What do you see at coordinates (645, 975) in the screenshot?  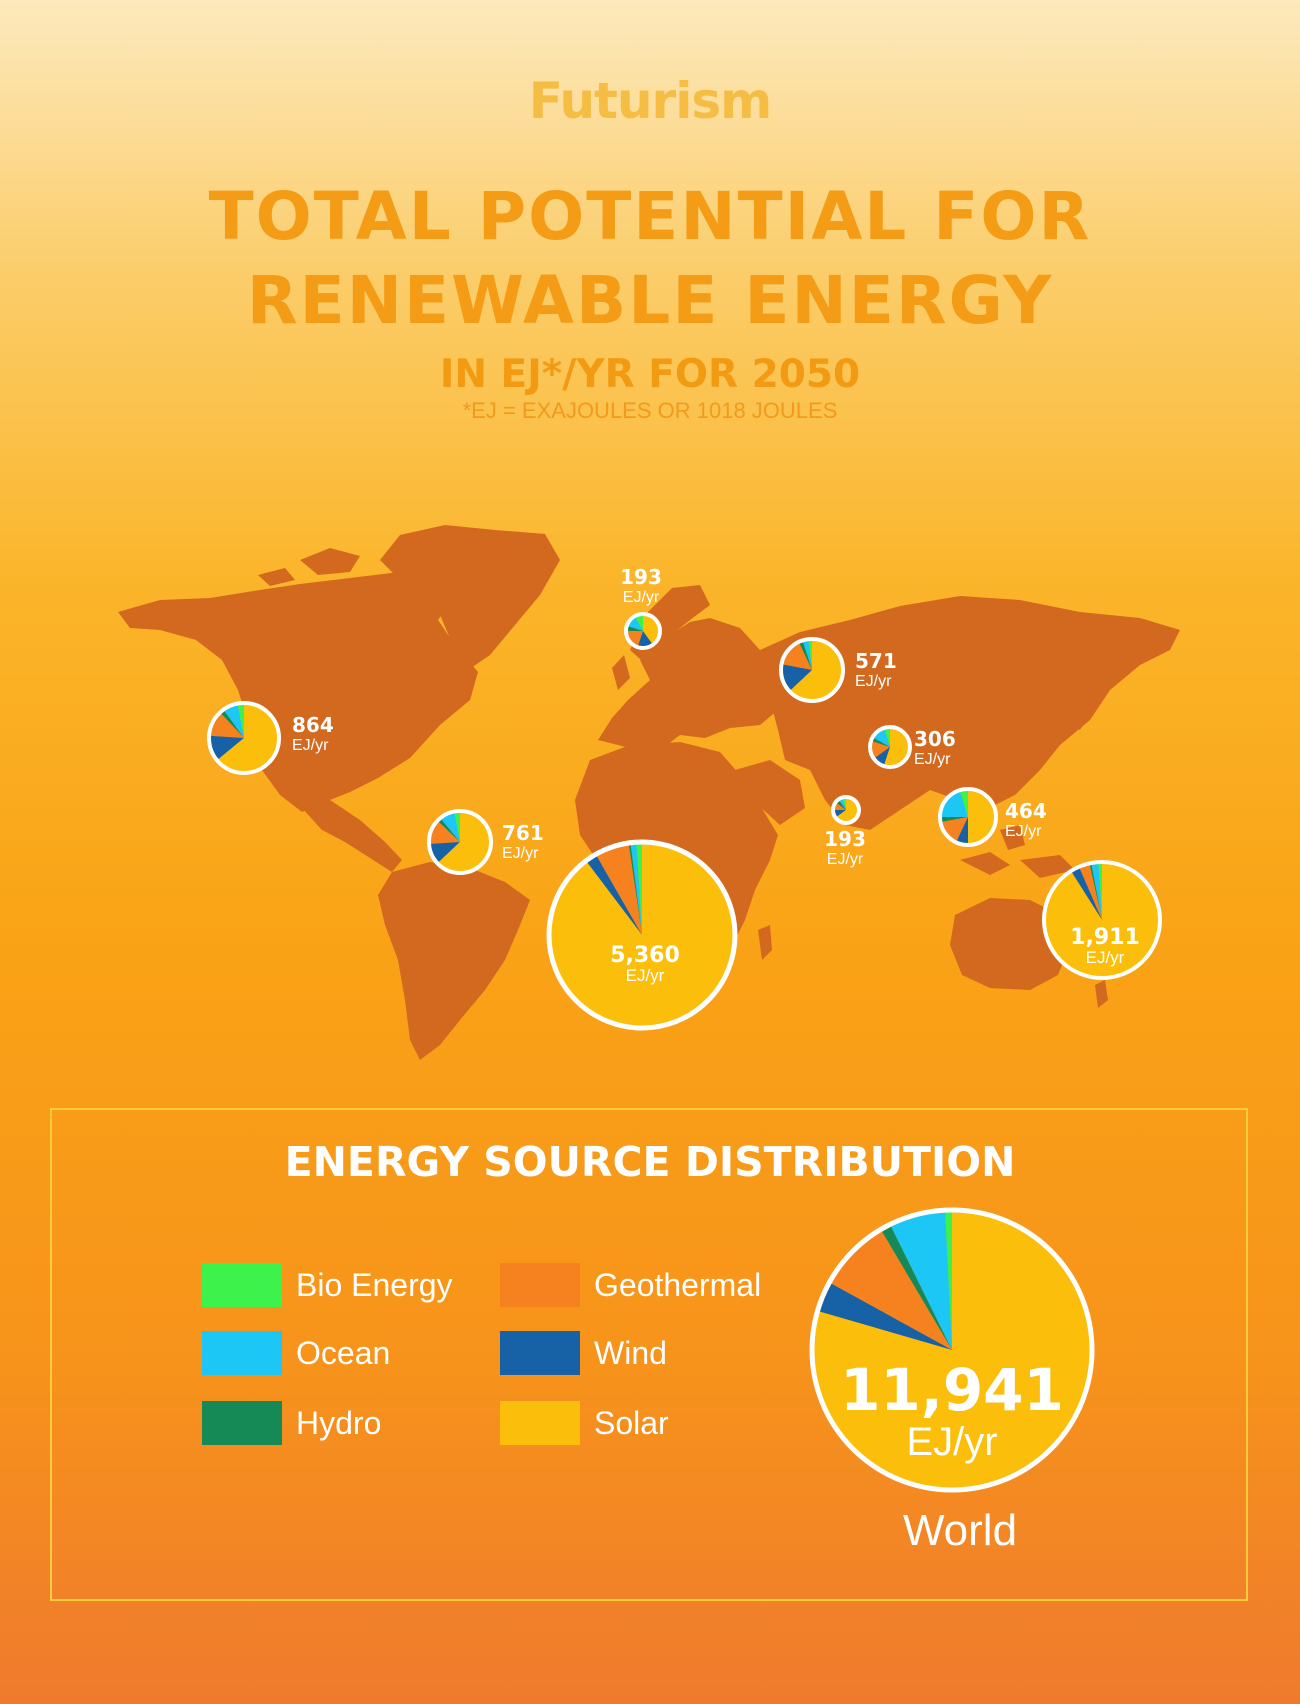 I see `pie-africa-unit: EJ/yr` at bounding box center [645, 975].